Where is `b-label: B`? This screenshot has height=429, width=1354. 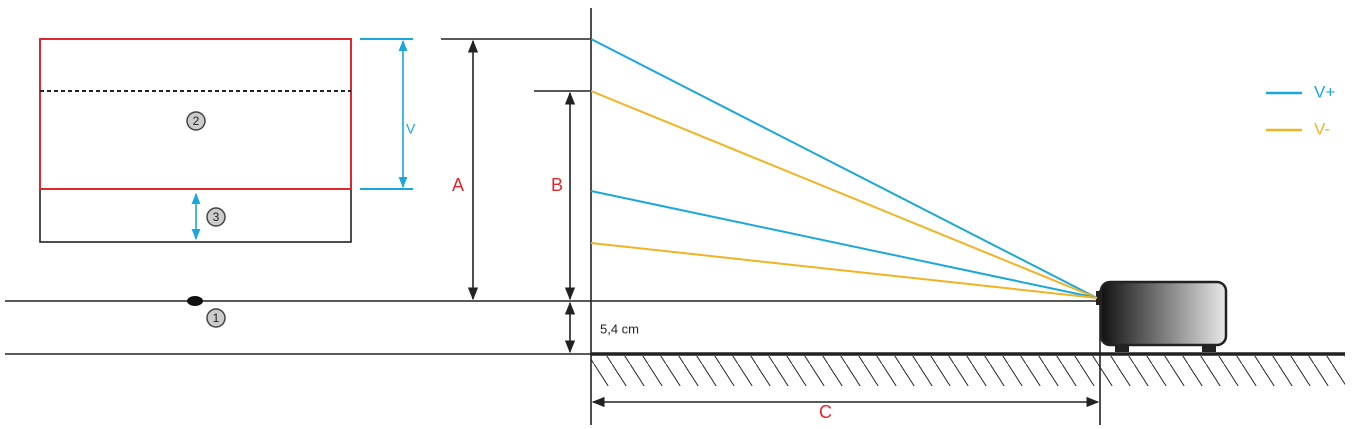 b-label: B is located at coordinates (557, 185).